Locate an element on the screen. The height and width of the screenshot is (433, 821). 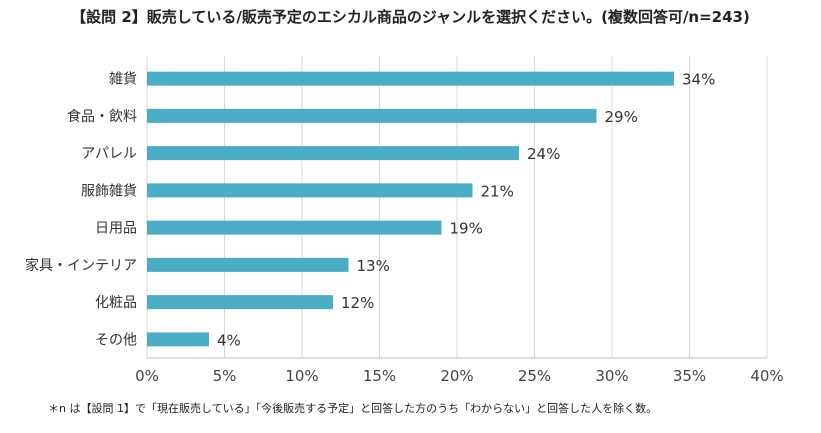
data-label: 21% is located at coordinates (497, 191).